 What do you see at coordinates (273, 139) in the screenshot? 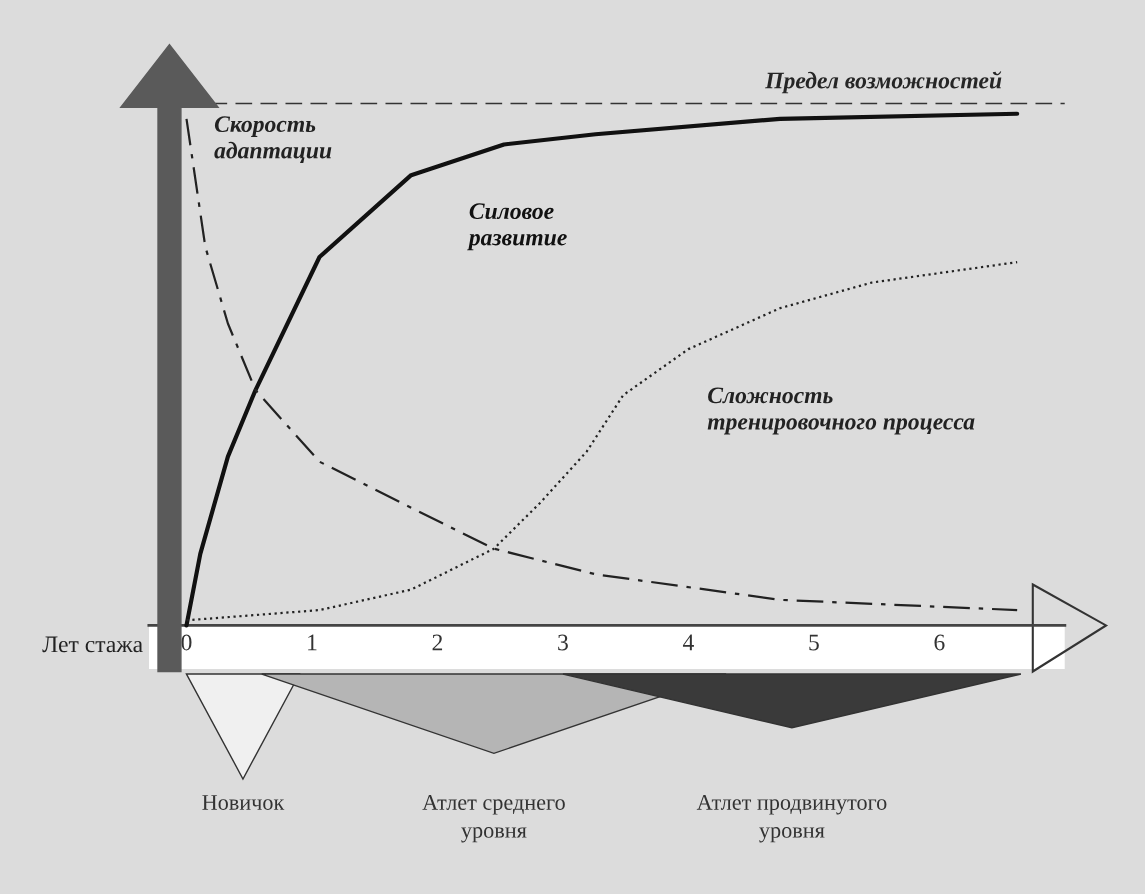
I see `series-label: Скорость адаптации` at bounding box center [273, 139].